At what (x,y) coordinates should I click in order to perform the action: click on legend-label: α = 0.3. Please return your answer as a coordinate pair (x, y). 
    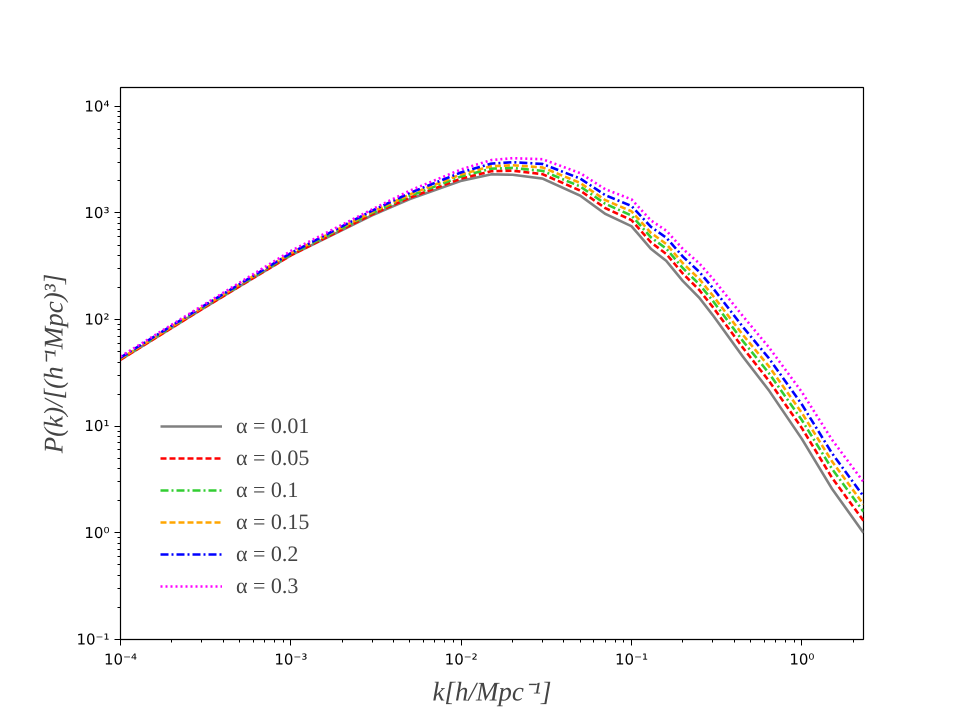
    Looking at the image, I should click on (267, 586).